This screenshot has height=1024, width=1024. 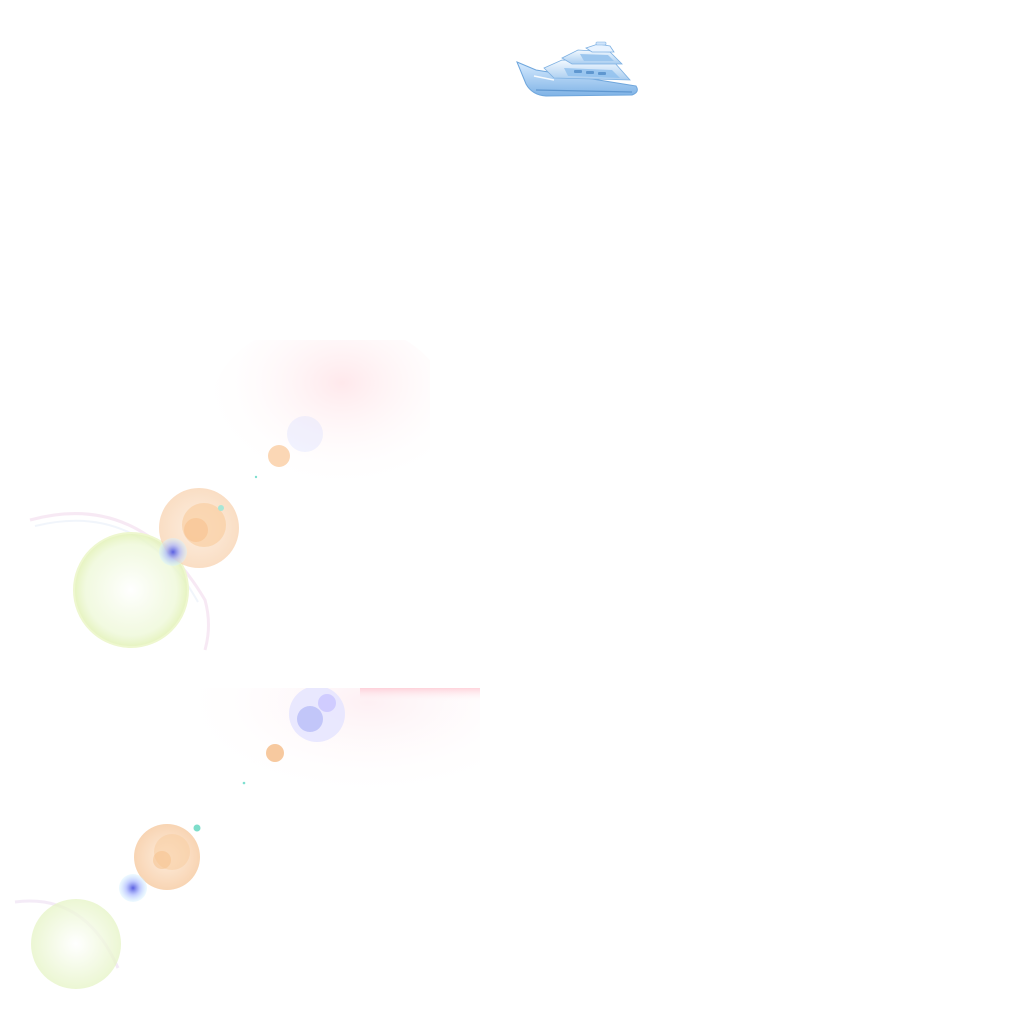 I want to click on yacht-icon, so click(x=579, y=71).